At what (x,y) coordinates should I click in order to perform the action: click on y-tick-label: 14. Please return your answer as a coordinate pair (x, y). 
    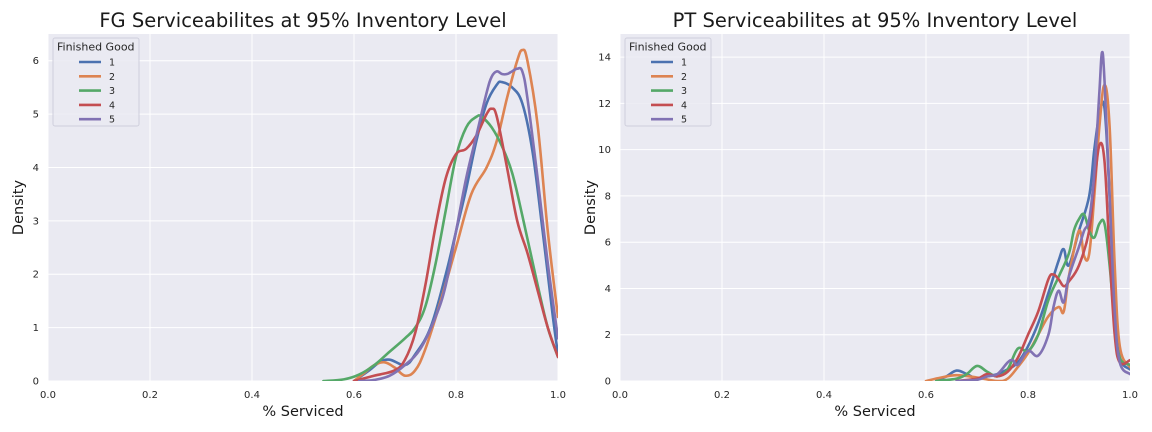
    Looking at the image, I should click on (604, 58).